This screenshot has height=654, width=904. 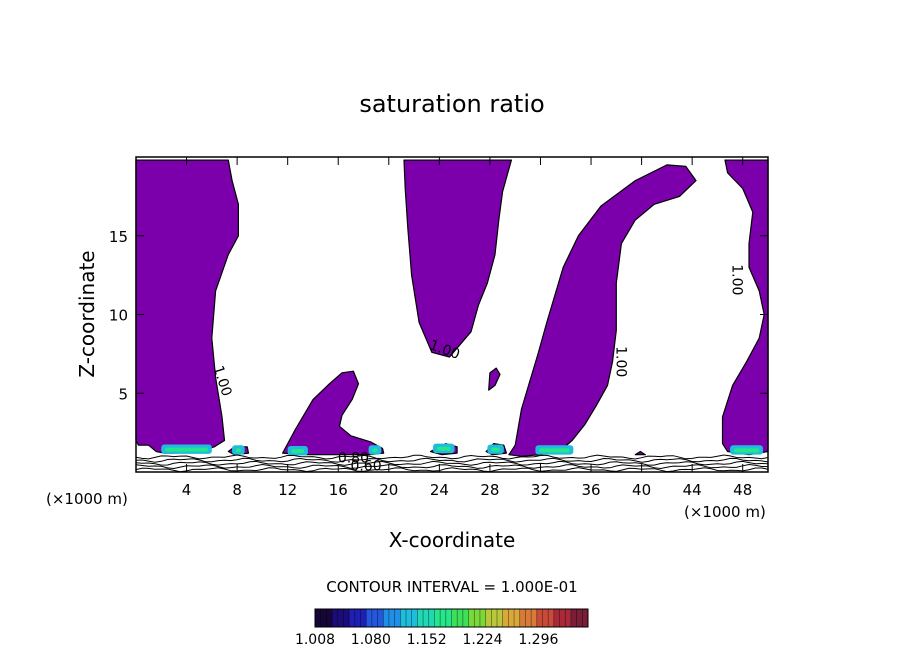 What do you see at coordinates (118, 316) in the screenshot?
I see `y-tick-label: 10` at bounding box center [118, 316].